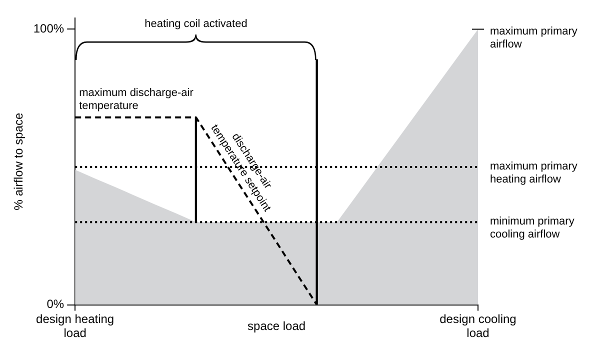  Describe the element at coordinates (75, 326) in the screenshot. I see `x-tick-label: design heating load` at that location.